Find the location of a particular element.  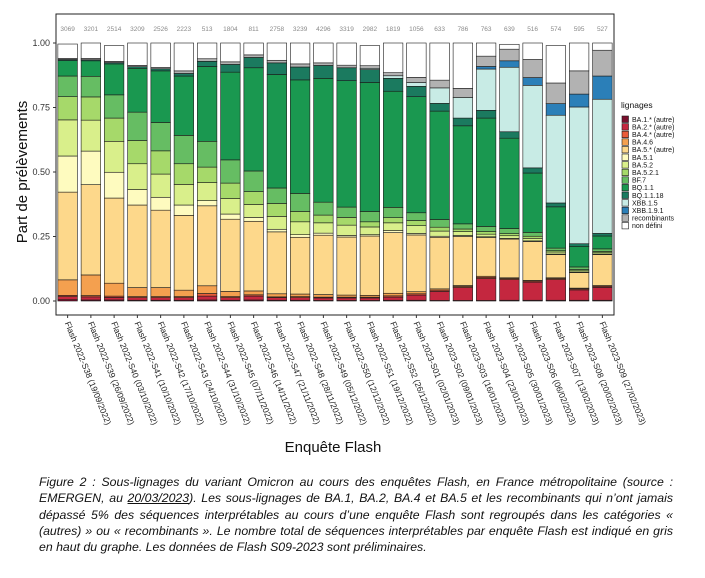

legend-label: recombinants is located at coordinates (653, 219).